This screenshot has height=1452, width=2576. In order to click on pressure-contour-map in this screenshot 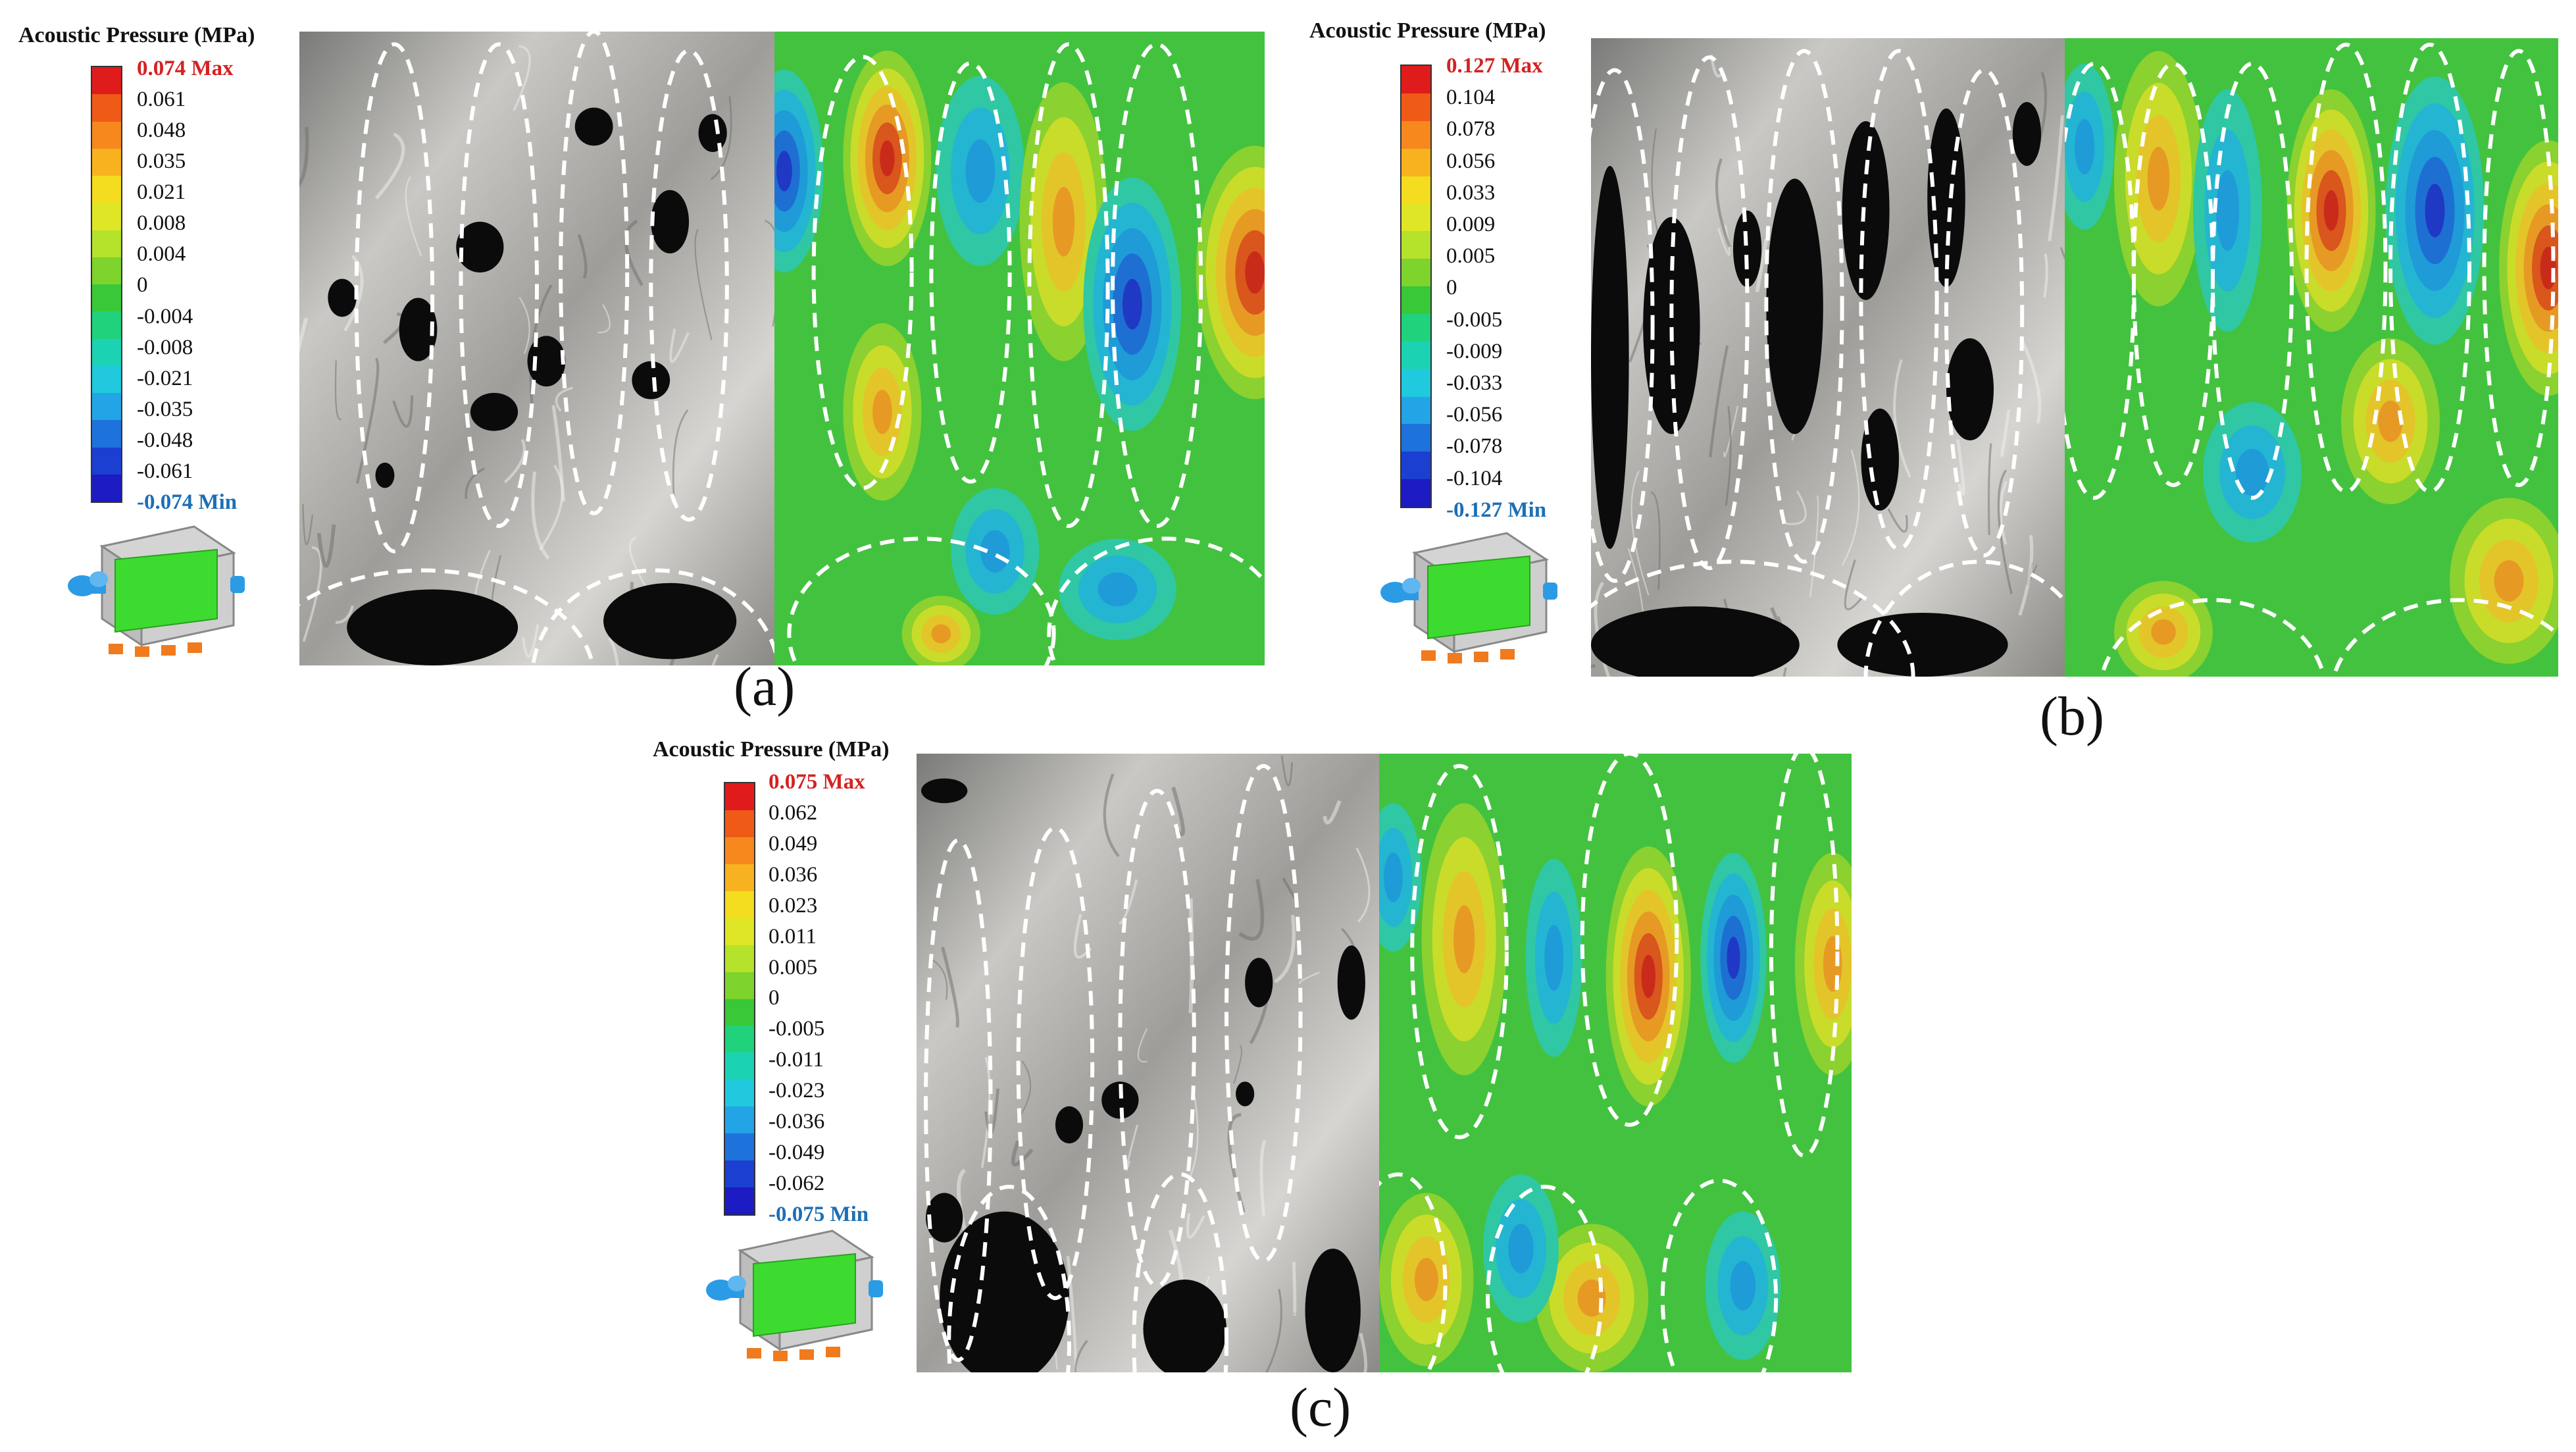, I will do `click(2311, 357)`.